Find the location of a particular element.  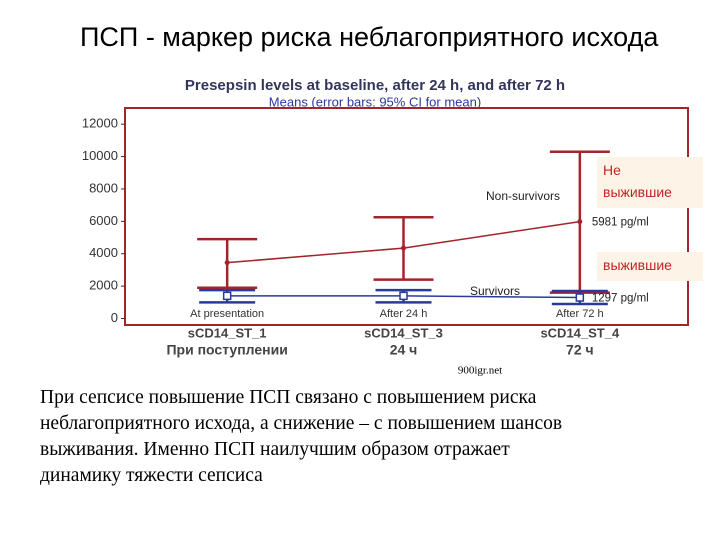

y-tick-label: 8000 is located at coordinates (103, 187).